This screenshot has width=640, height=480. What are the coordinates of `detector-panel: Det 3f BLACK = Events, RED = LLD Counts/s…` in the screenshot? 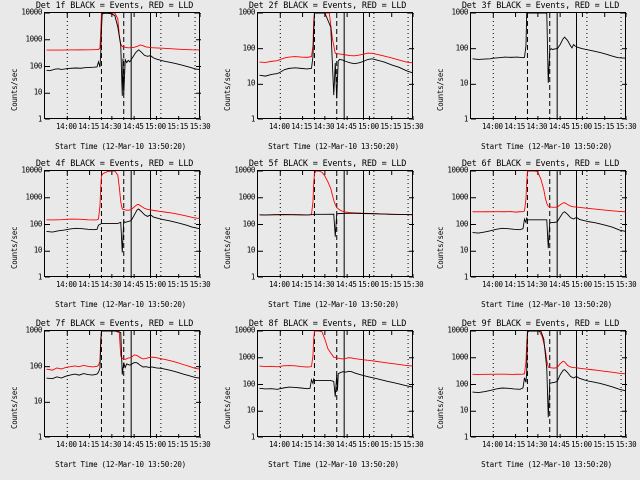 It's located at (532, 80).